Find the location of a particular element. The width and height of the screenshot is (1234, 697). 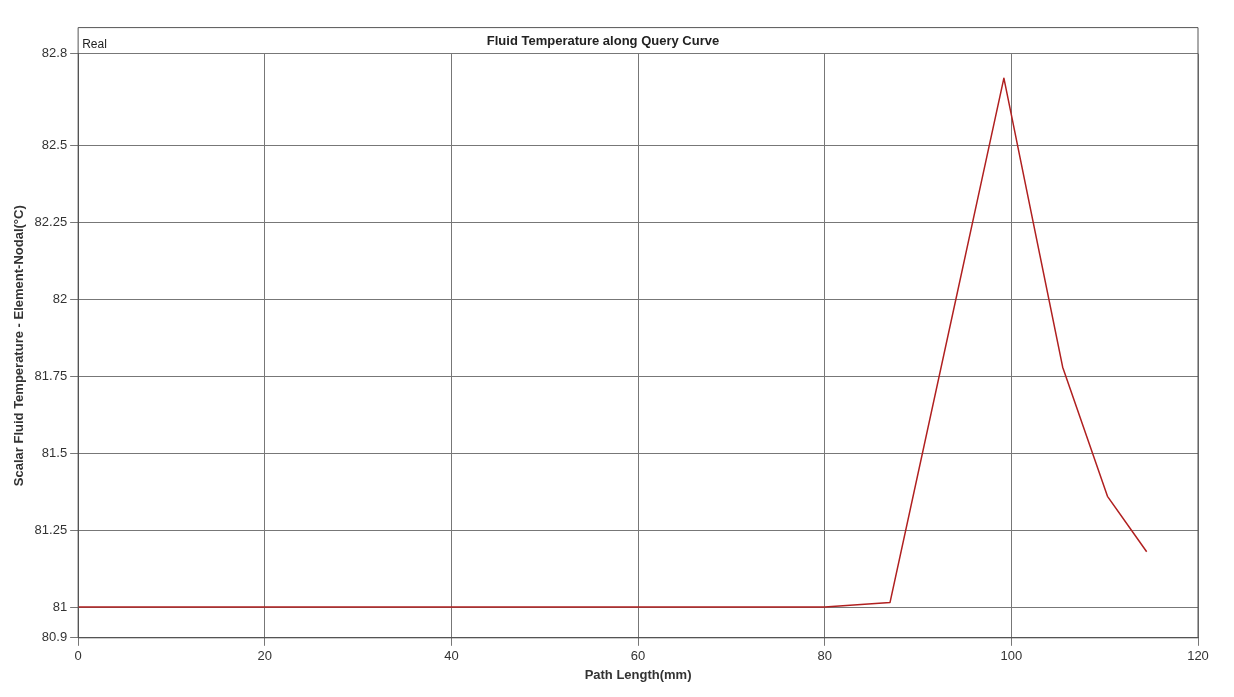

y-tick-label: 81.5 is located at coordinates (54, 452).